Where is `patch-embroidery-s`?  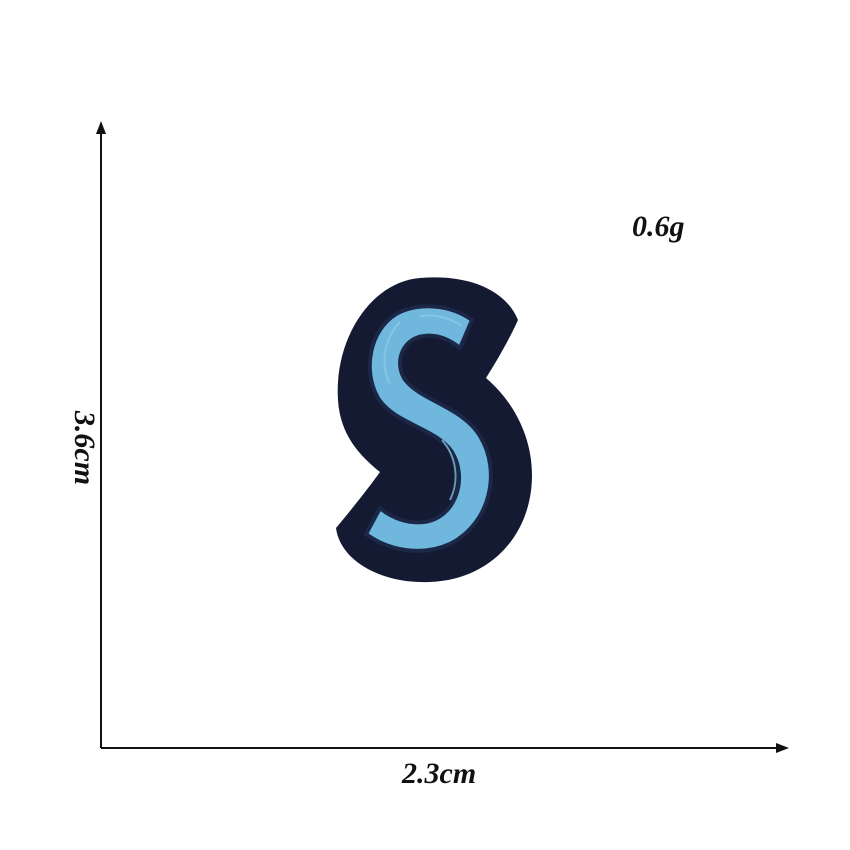 patch-embroidery-s is located at coordinates (428, 428).